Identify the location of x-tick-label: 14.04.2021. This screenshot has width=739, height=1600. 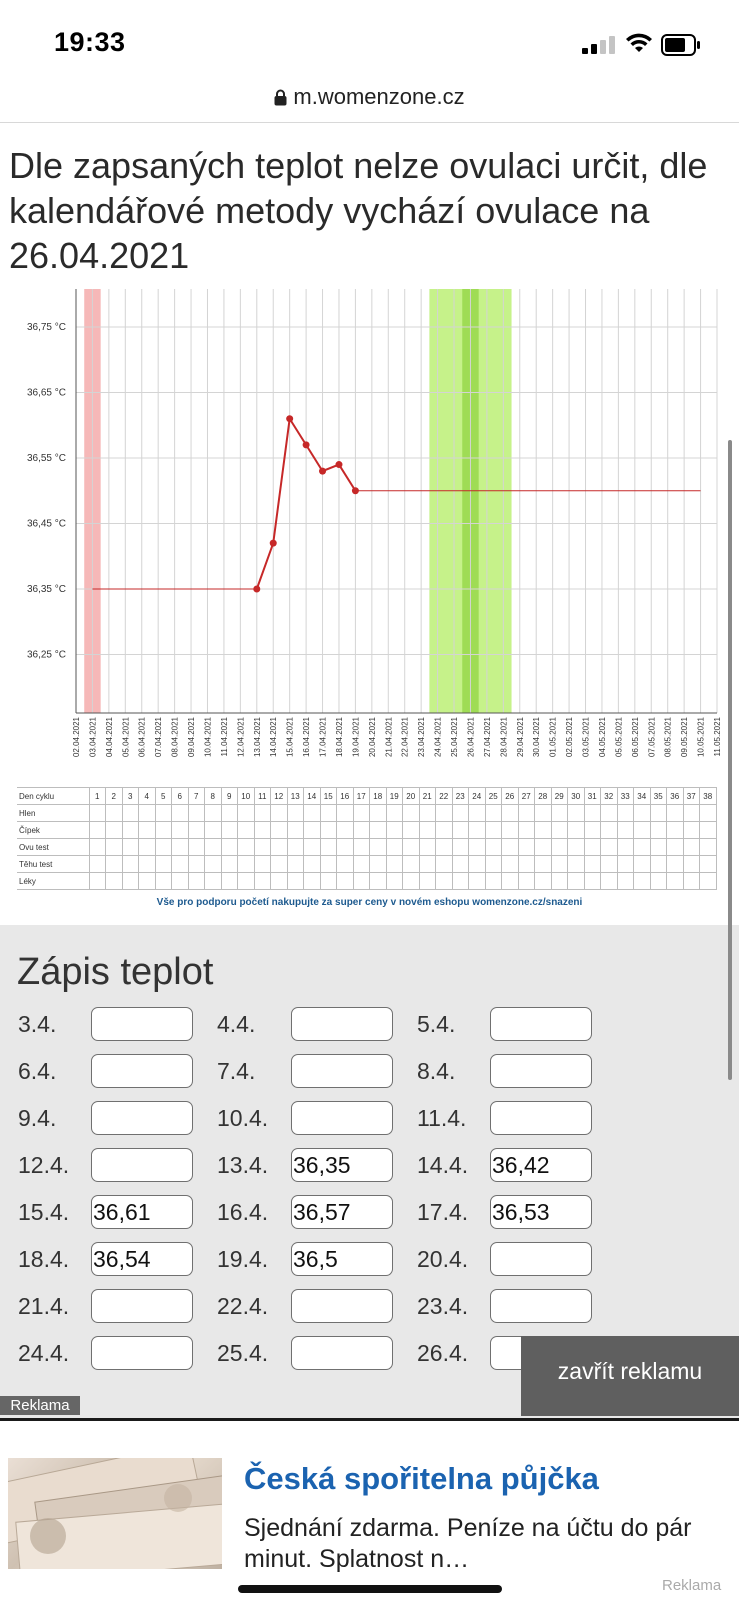
(273, 736).